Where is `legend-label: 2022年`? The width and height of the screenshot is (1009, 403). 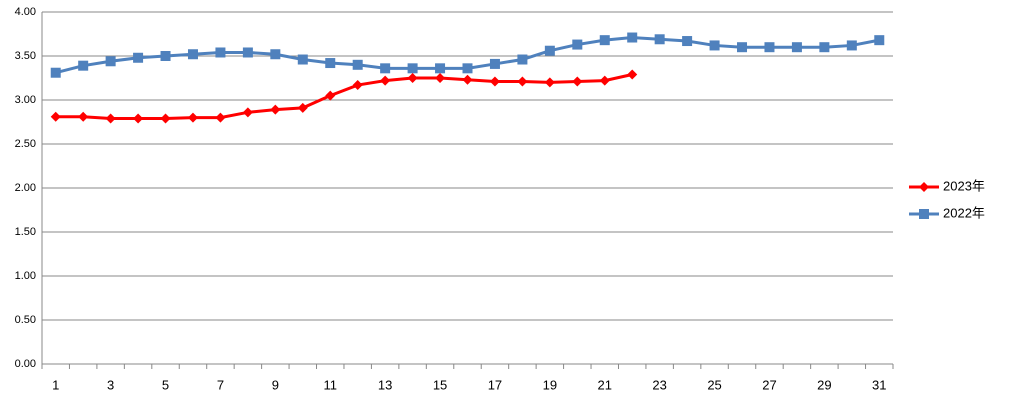
legend-label: 2022年 is located at coordinates (964, 212).